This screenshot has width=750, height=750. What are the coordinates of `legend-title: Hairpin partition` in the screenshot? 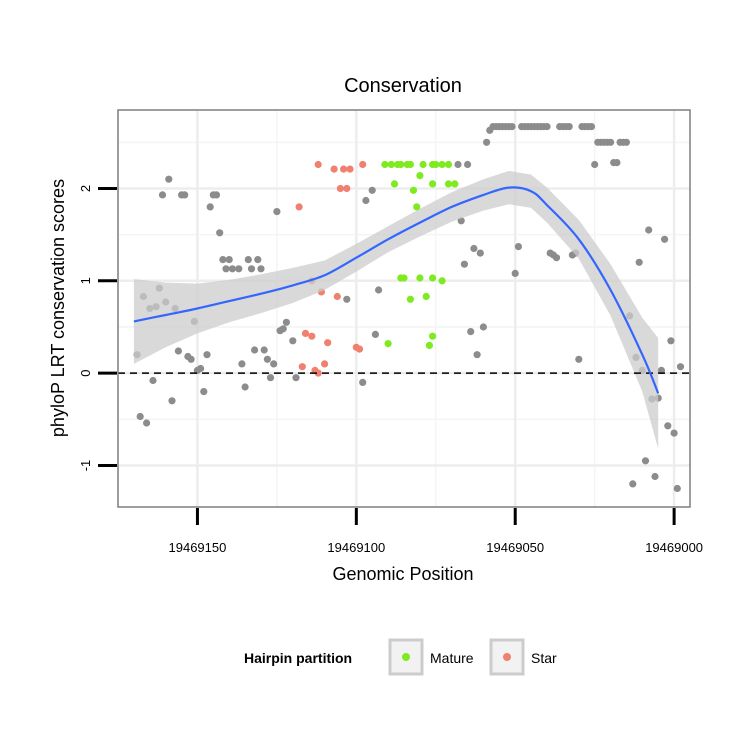 It's located at (298, 658).